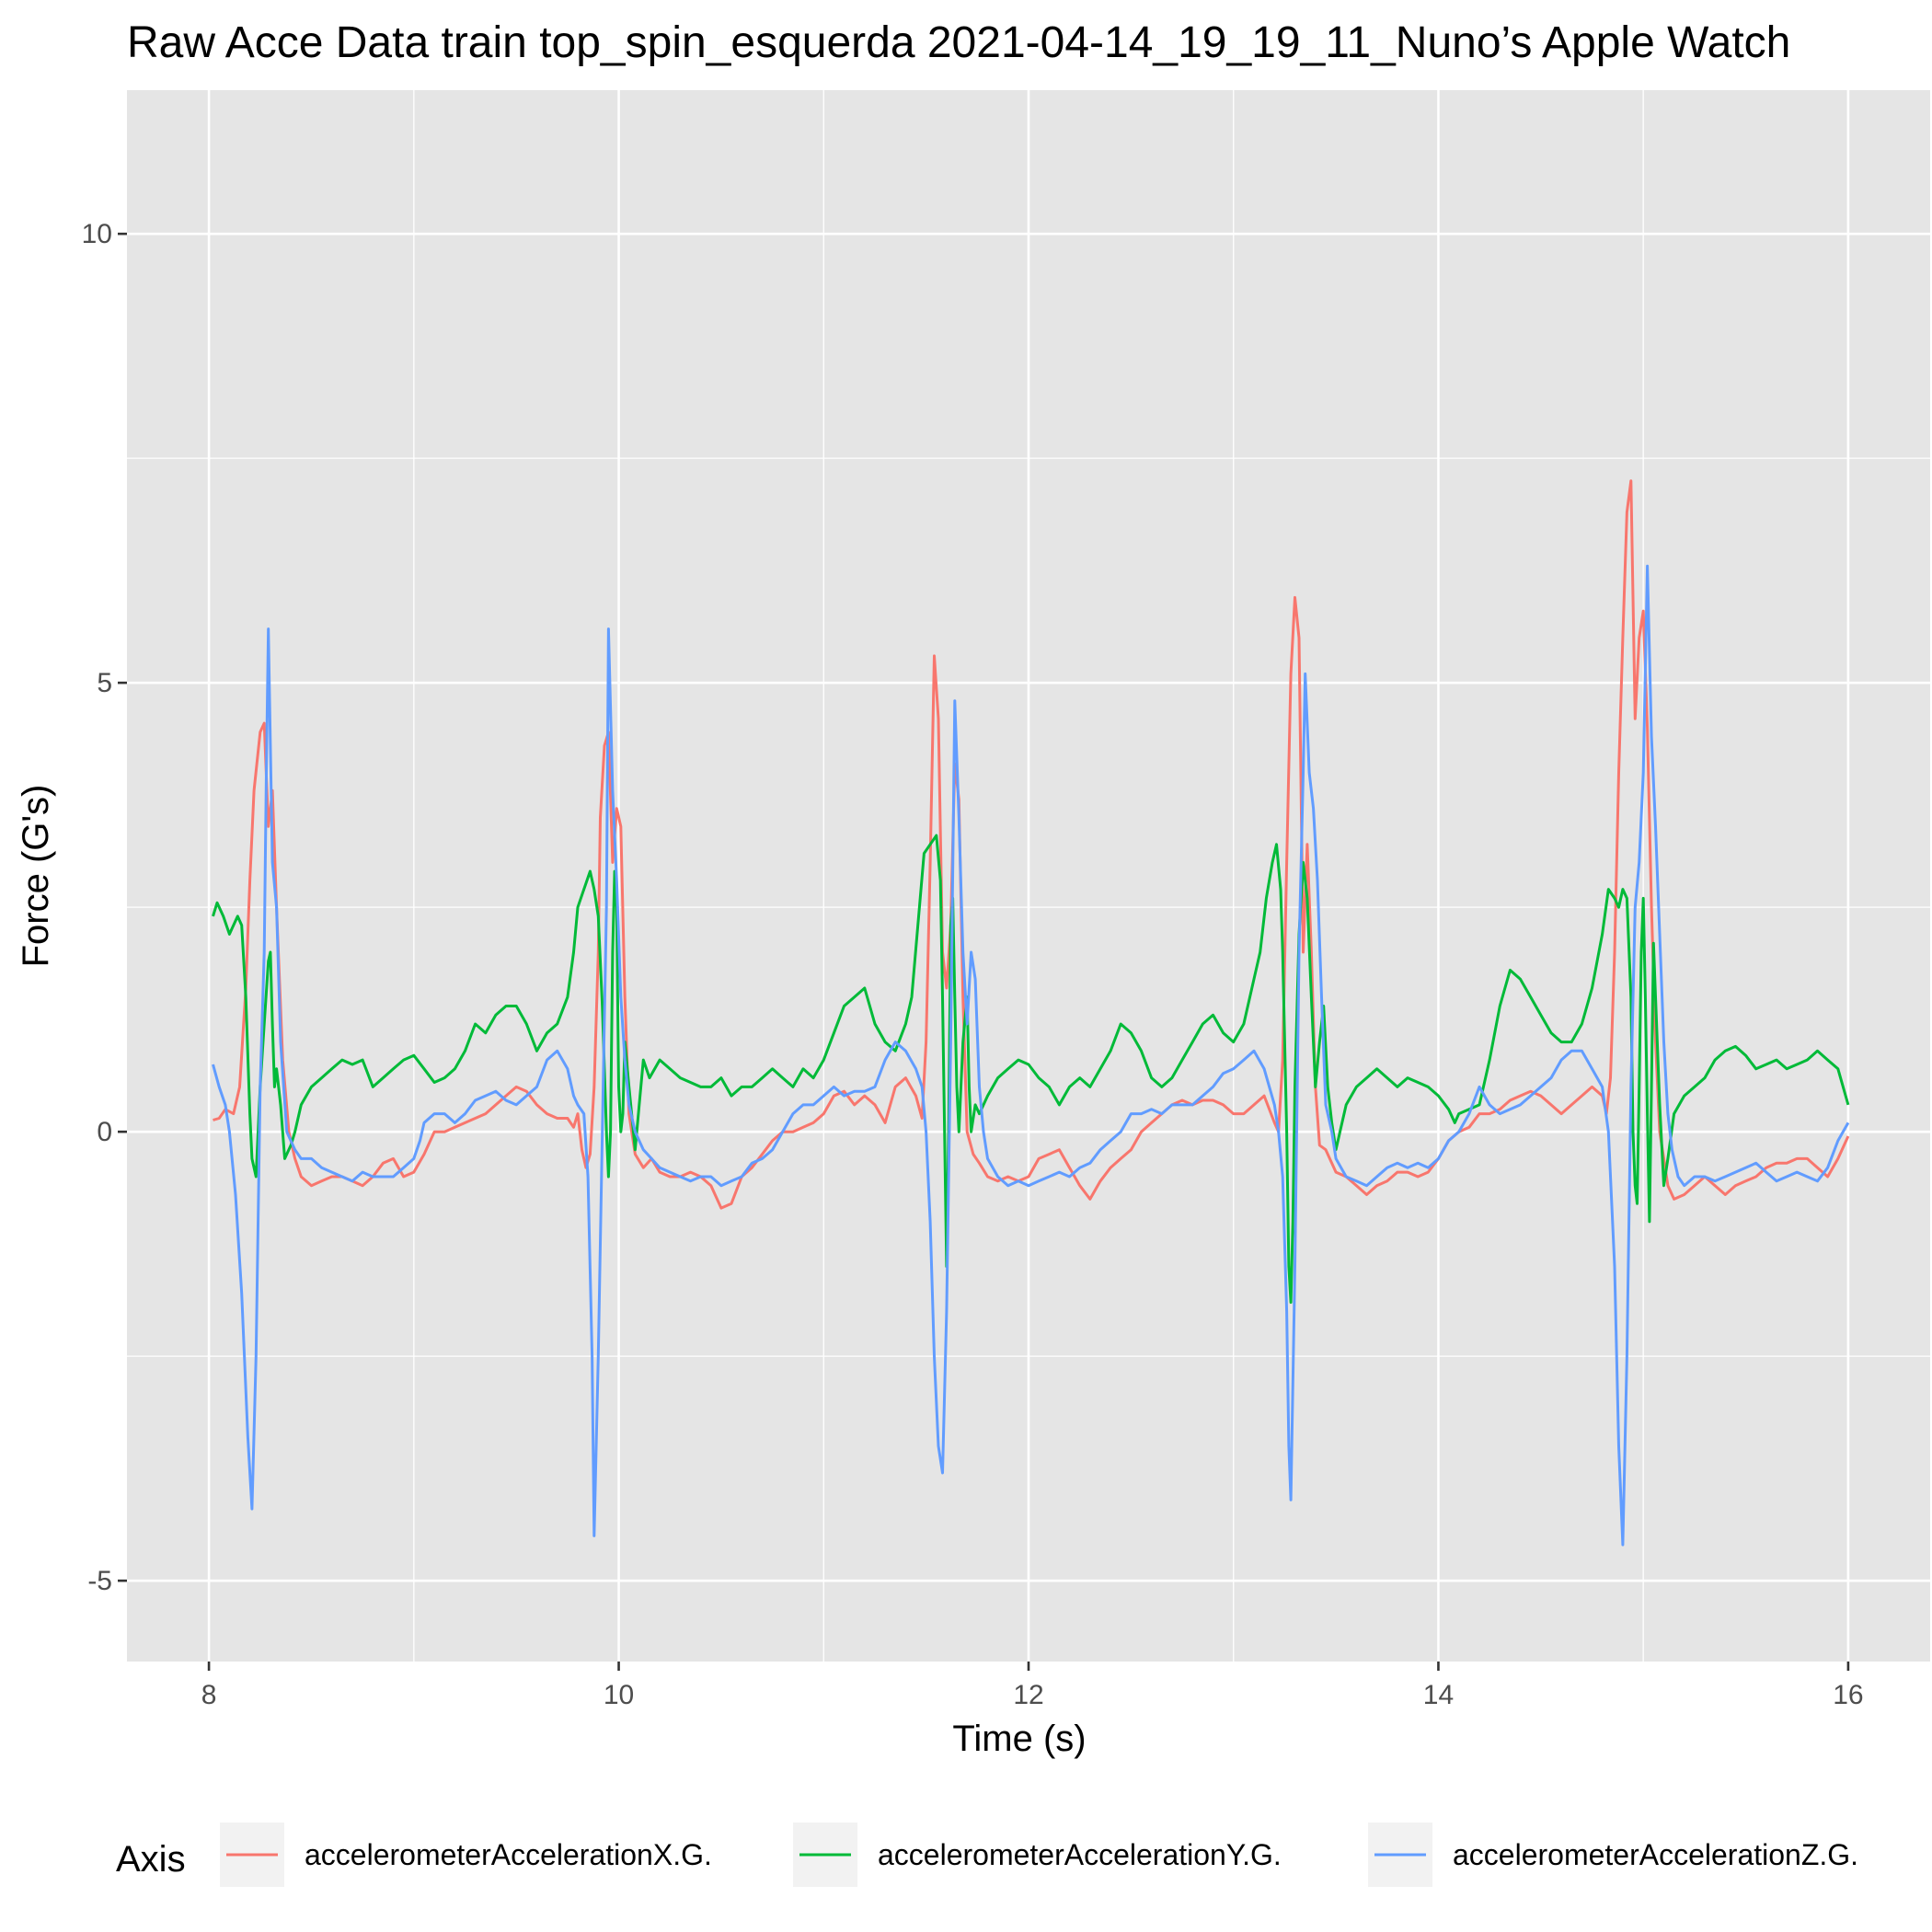 This screenshot has height=1932, width=1932. Describe the element at coordinates (104, 1132) in the screenshot. I see `y-tick-label: 0` at that location.